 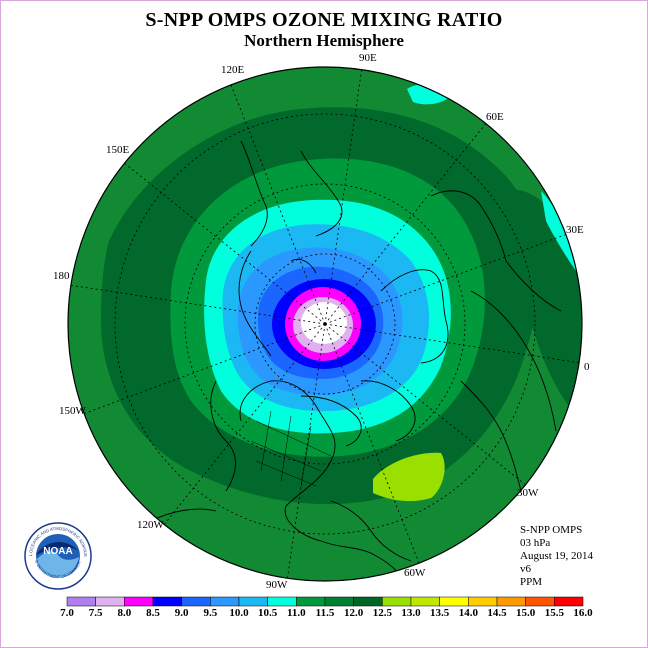 I want to click on longitude-label-30e: 30E, so click(x=575, y=230).